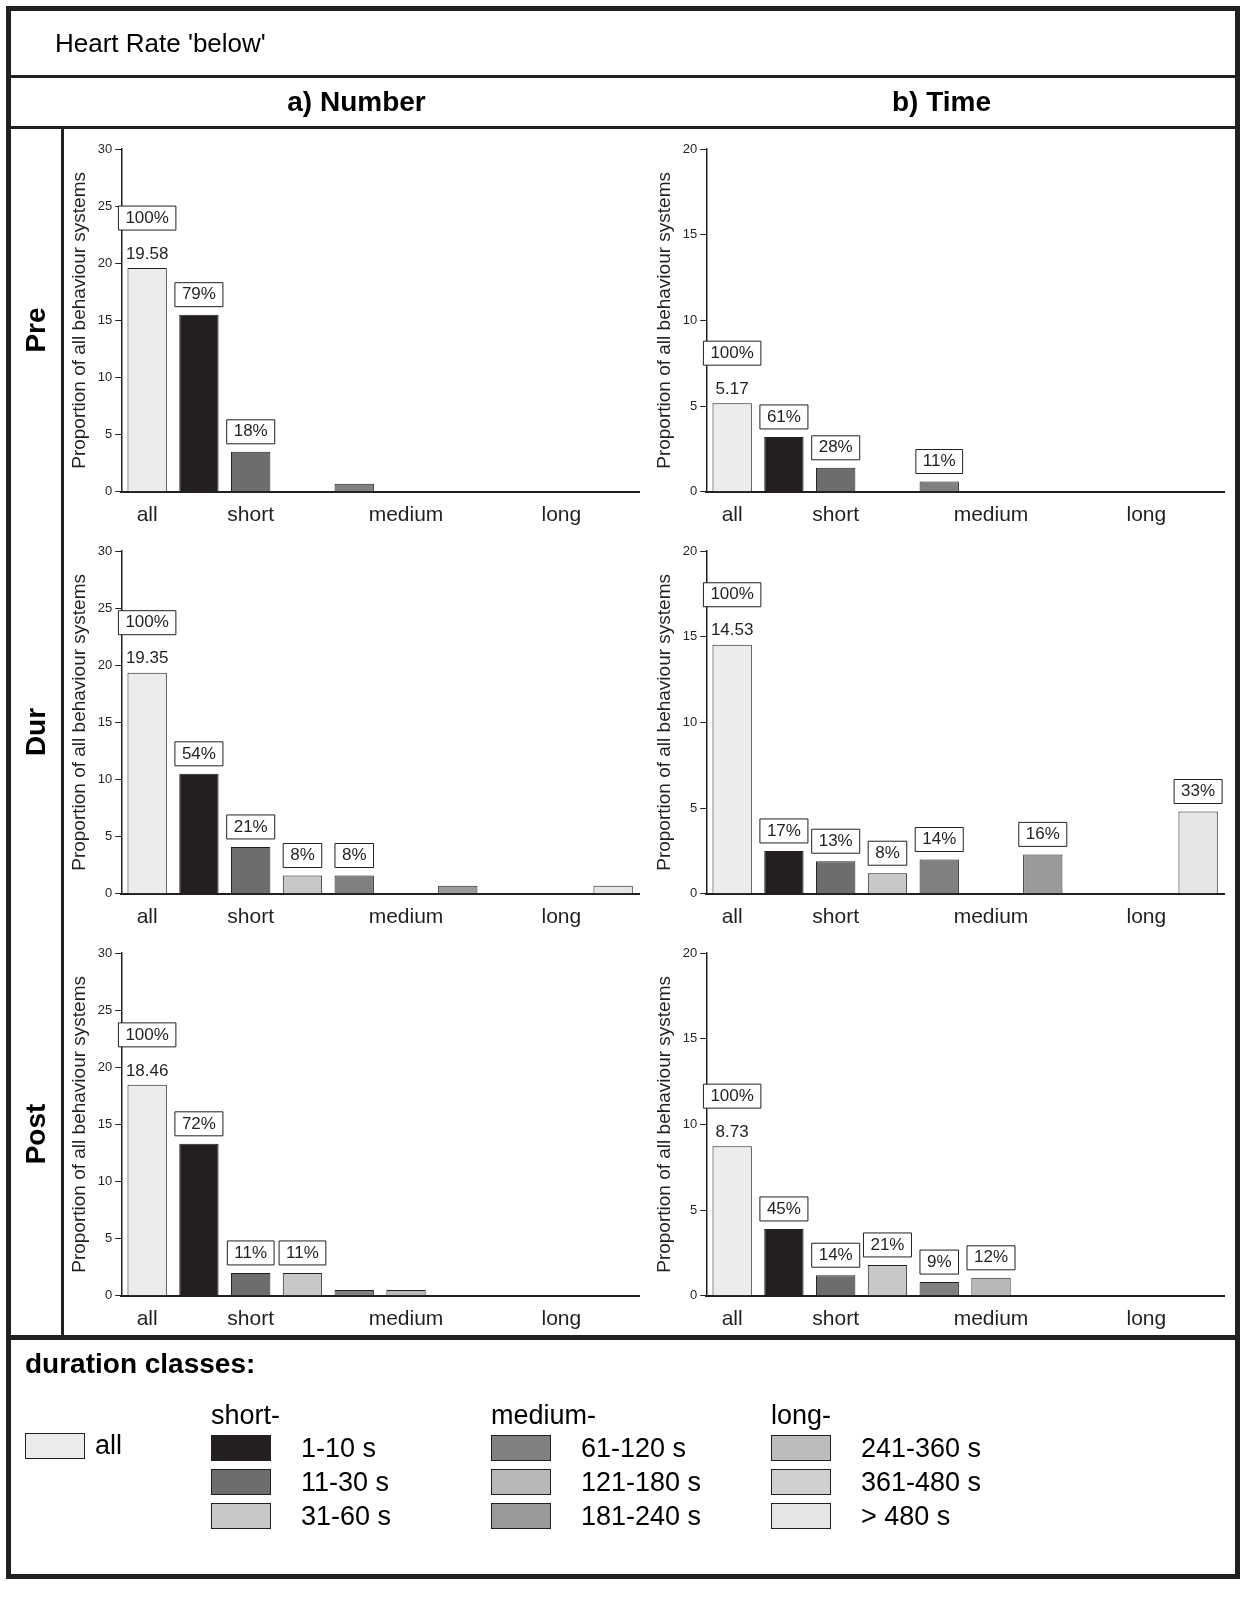  Describe the element at coordinates (939, 839) in the screenshot. I see `annotation: 14%` at that location.